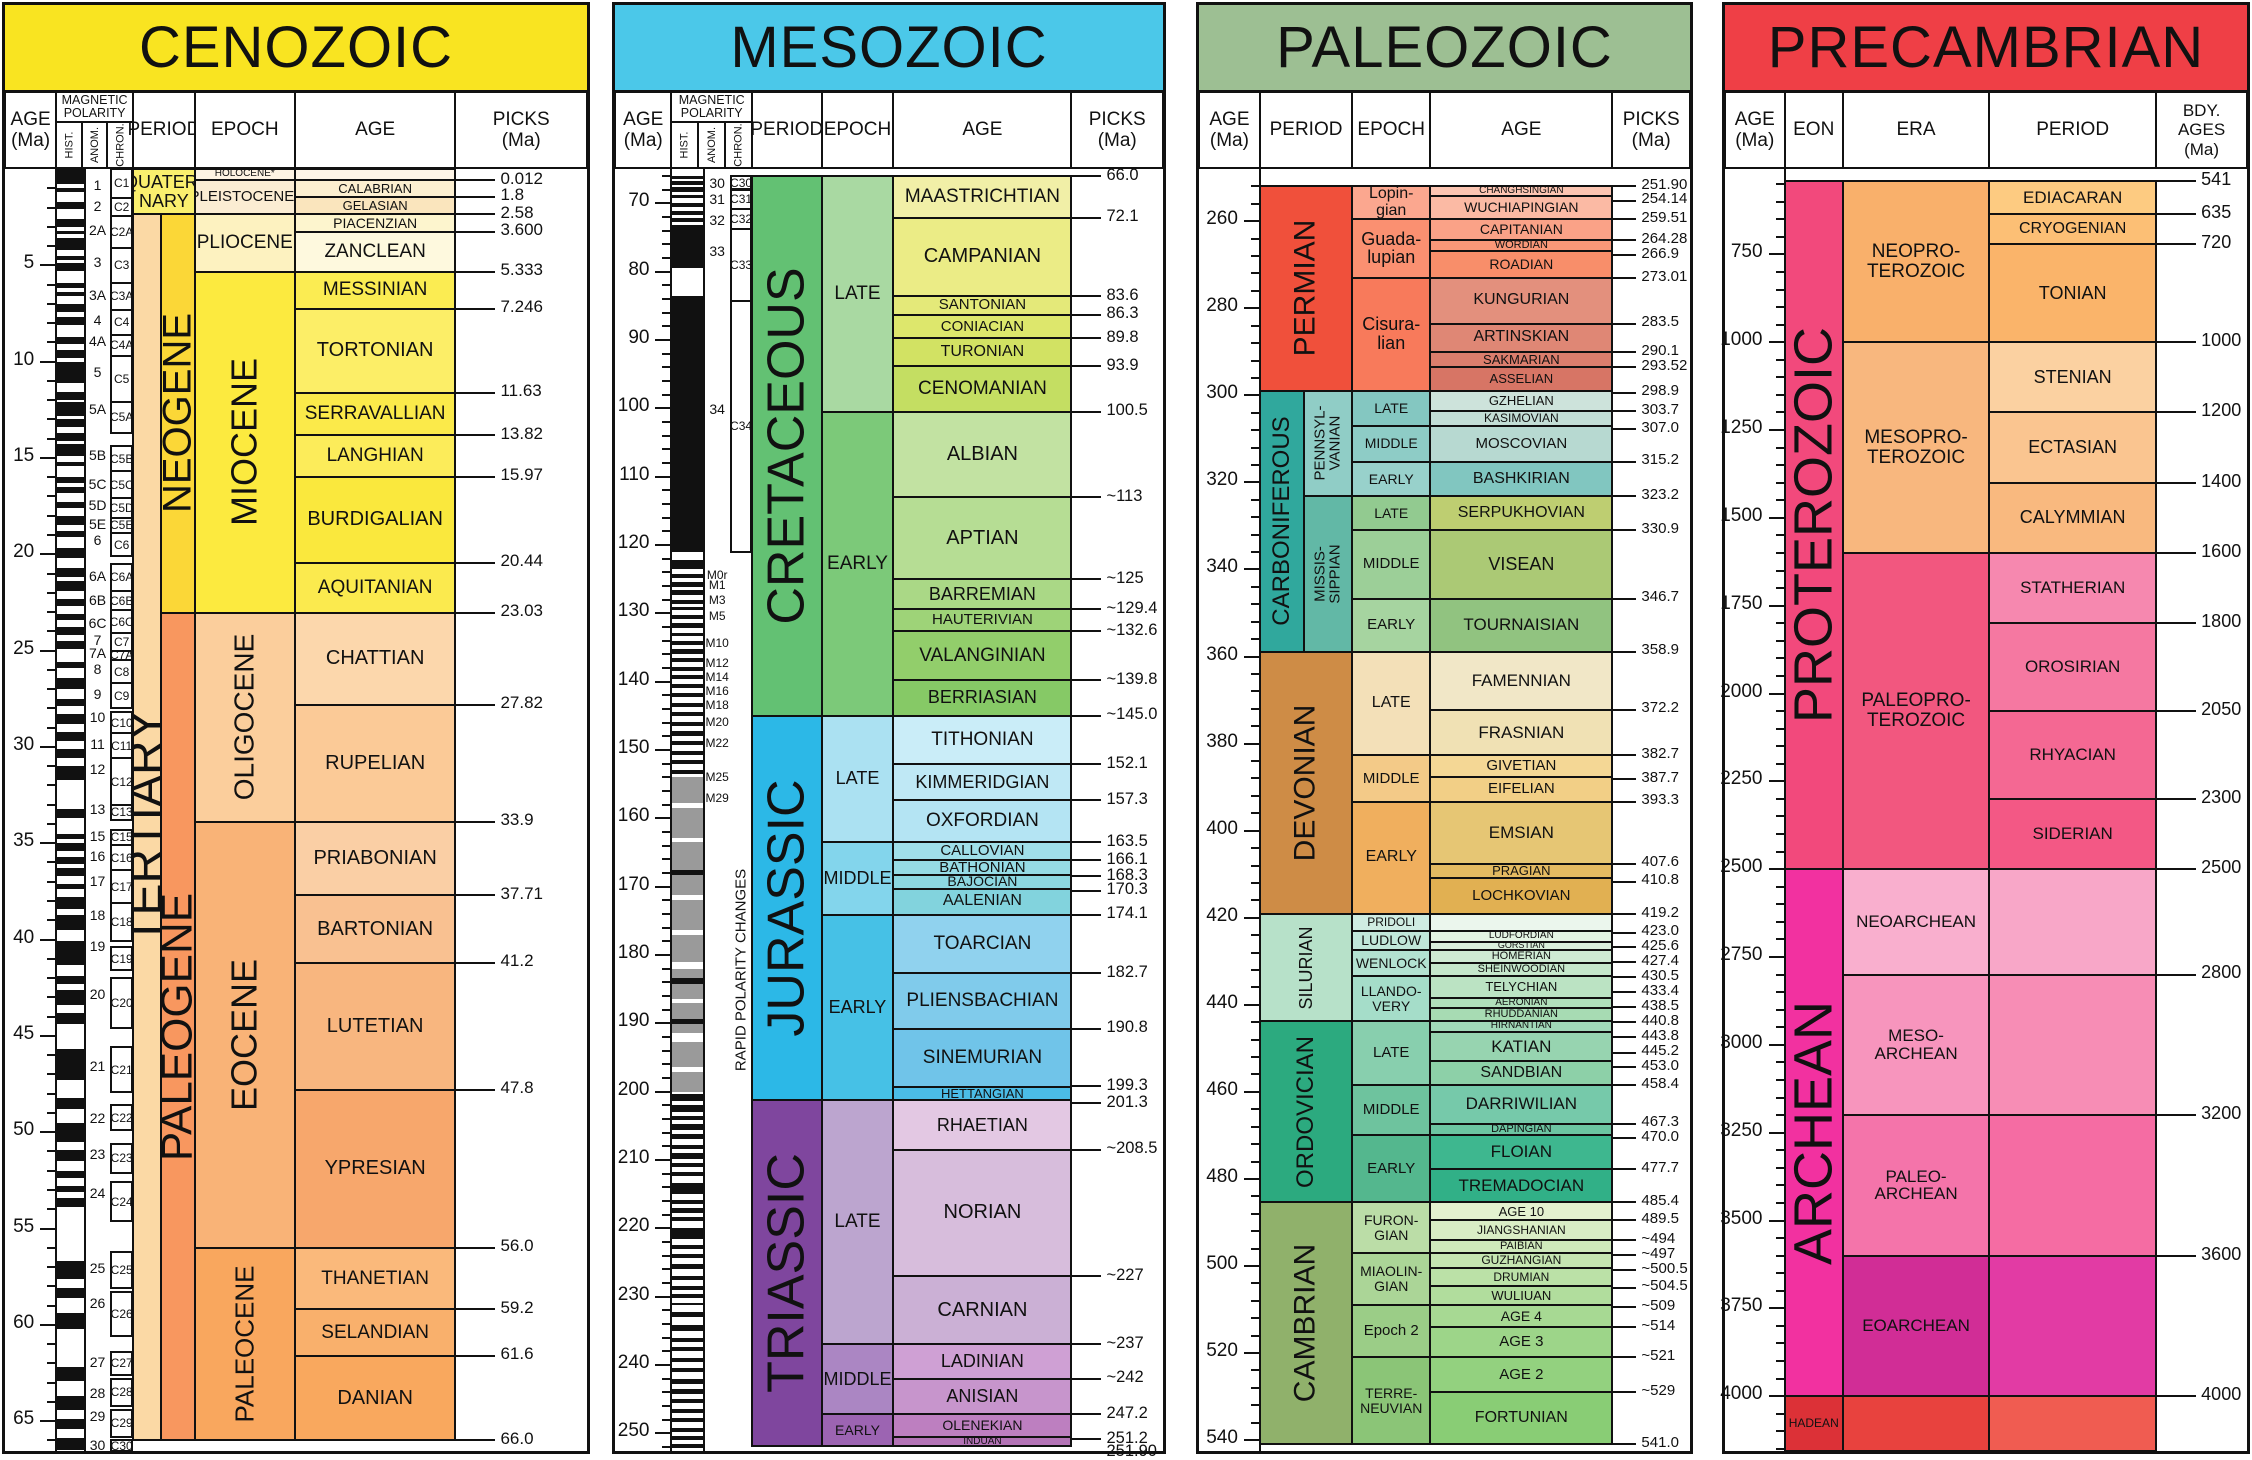  What do you see at coordinates (122, 1158) in the screenshot?
I see `chron-box: C23` at bounding box center [122, 1158].